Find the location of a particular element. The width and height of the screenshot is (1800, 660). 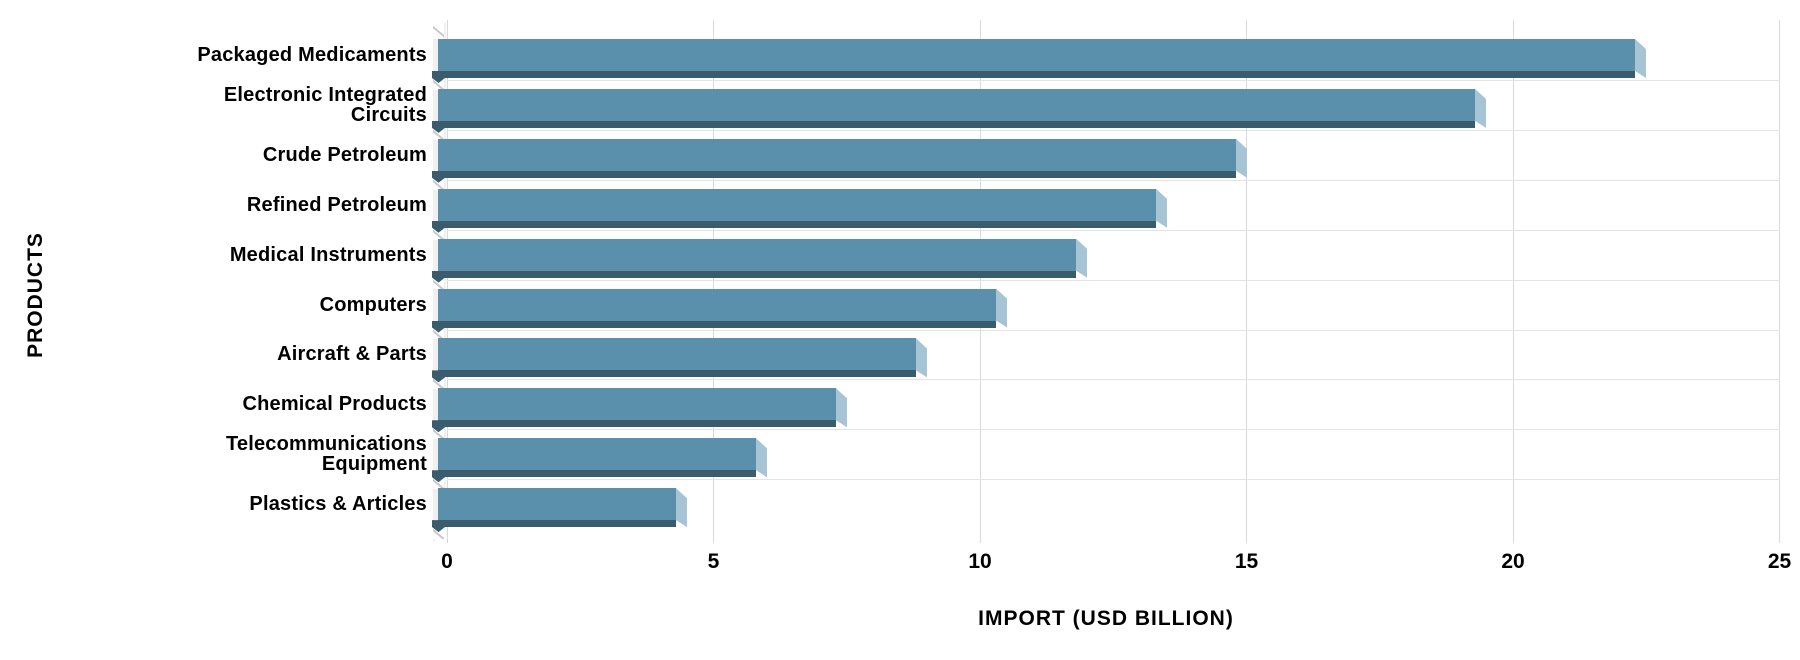

x-tick-label: 0 is located at coordinates (447, 561).